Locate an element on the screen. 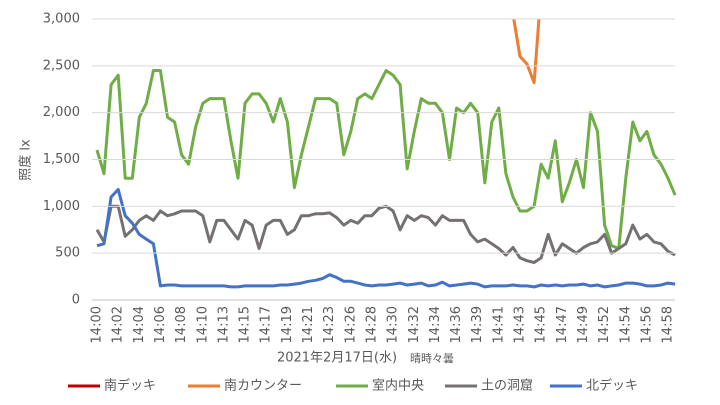 Image resolution: width=720 pixels, height=405 pixels. y-tick-label: 1,000 is located at coordinates (61, 206).